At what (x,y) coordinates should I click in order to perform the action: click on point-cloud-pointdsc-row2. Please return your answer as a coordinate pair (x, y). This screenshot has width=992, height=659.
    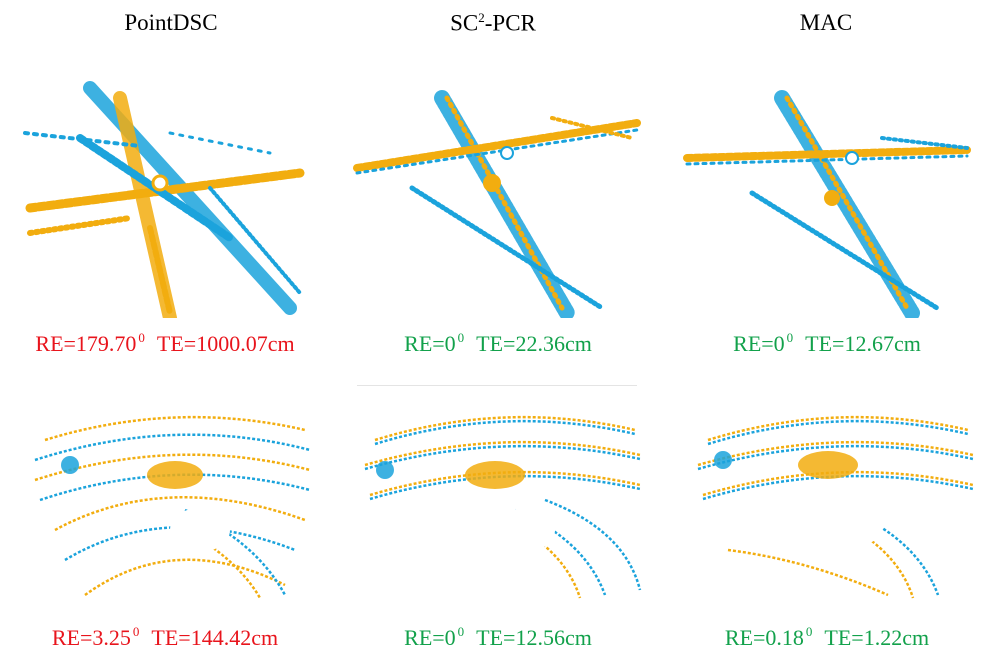
    Looking at the image, I should click on (170, 500).